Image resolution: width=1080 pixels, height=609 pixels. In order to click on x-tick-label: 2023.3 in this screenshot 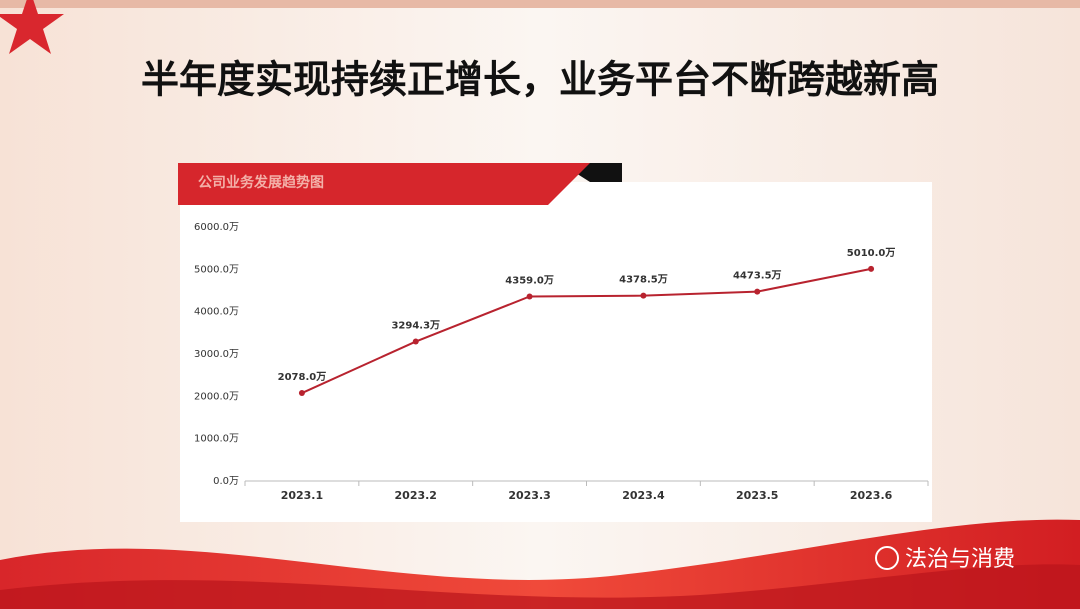, I will do `click(529, 495)`.